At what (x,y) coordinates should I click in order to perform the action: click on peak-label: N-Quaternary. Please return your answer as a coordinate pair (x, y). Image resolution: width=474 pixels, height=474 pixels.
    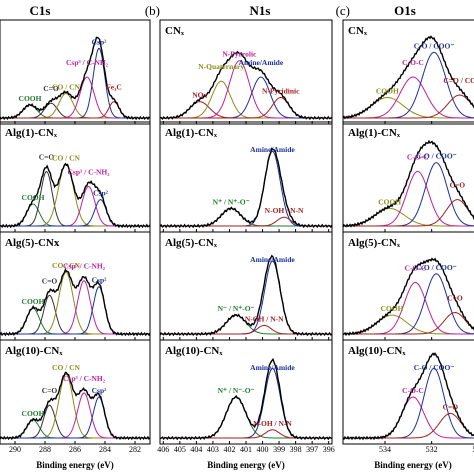
    Looking at the image, I should click on (221, 66).